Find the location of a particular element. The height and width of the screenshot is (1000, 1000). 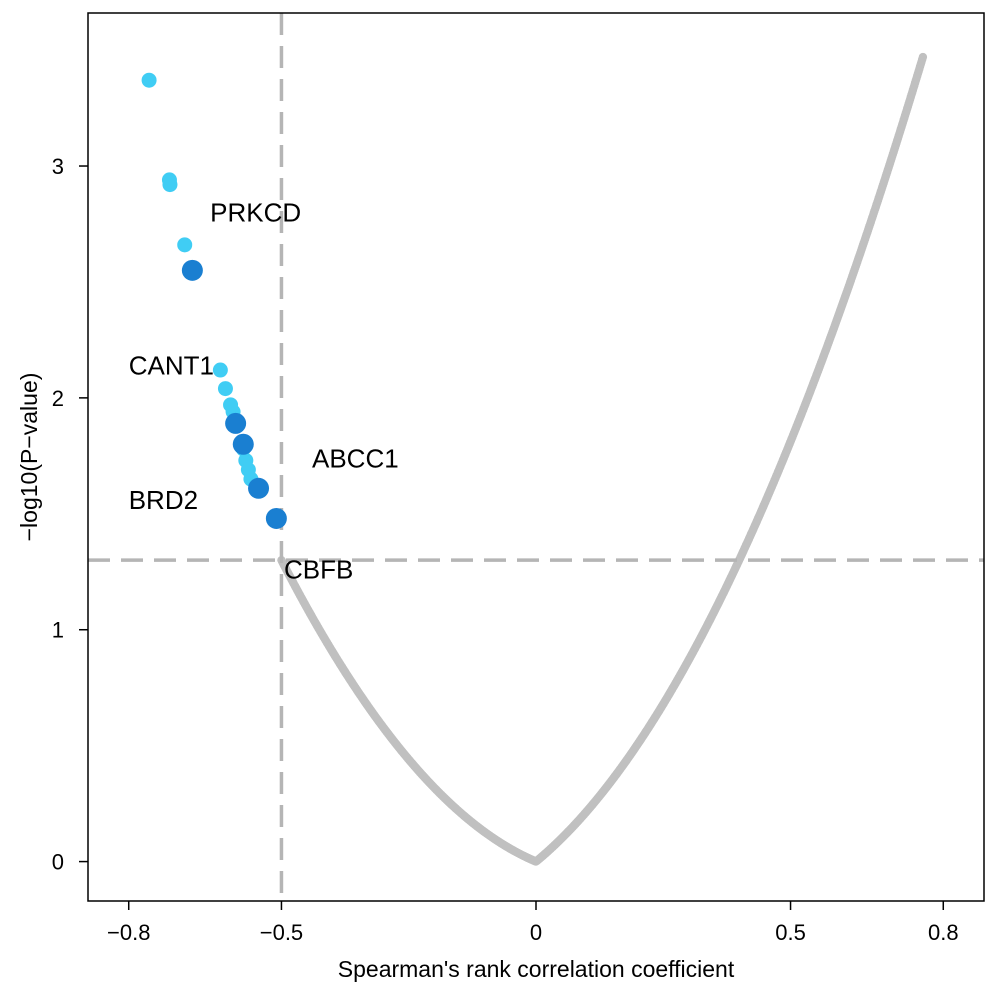

y-axis-ticks: 0 1 2 3 is located at coordinates (70, 514).